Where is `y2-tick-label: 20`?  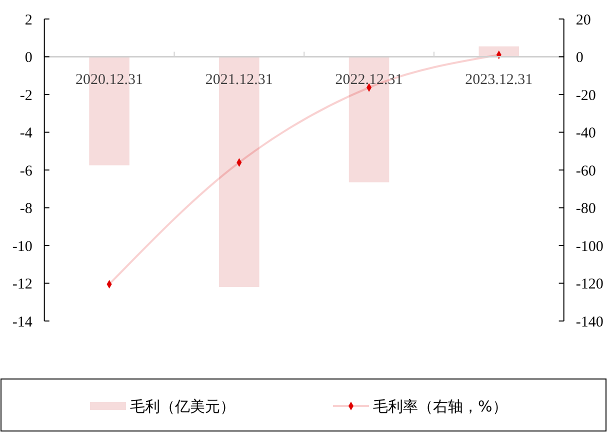 y2-tick-label: 20 is located at coordinates (583, 20).